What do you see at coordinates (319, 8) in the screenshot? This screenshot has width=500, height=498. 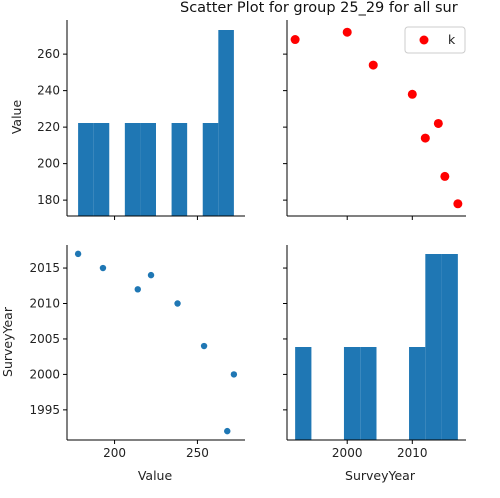 I see `chart-title: Scatter Plot for group 25_29 for all sur` at bounding box center [319, 8].